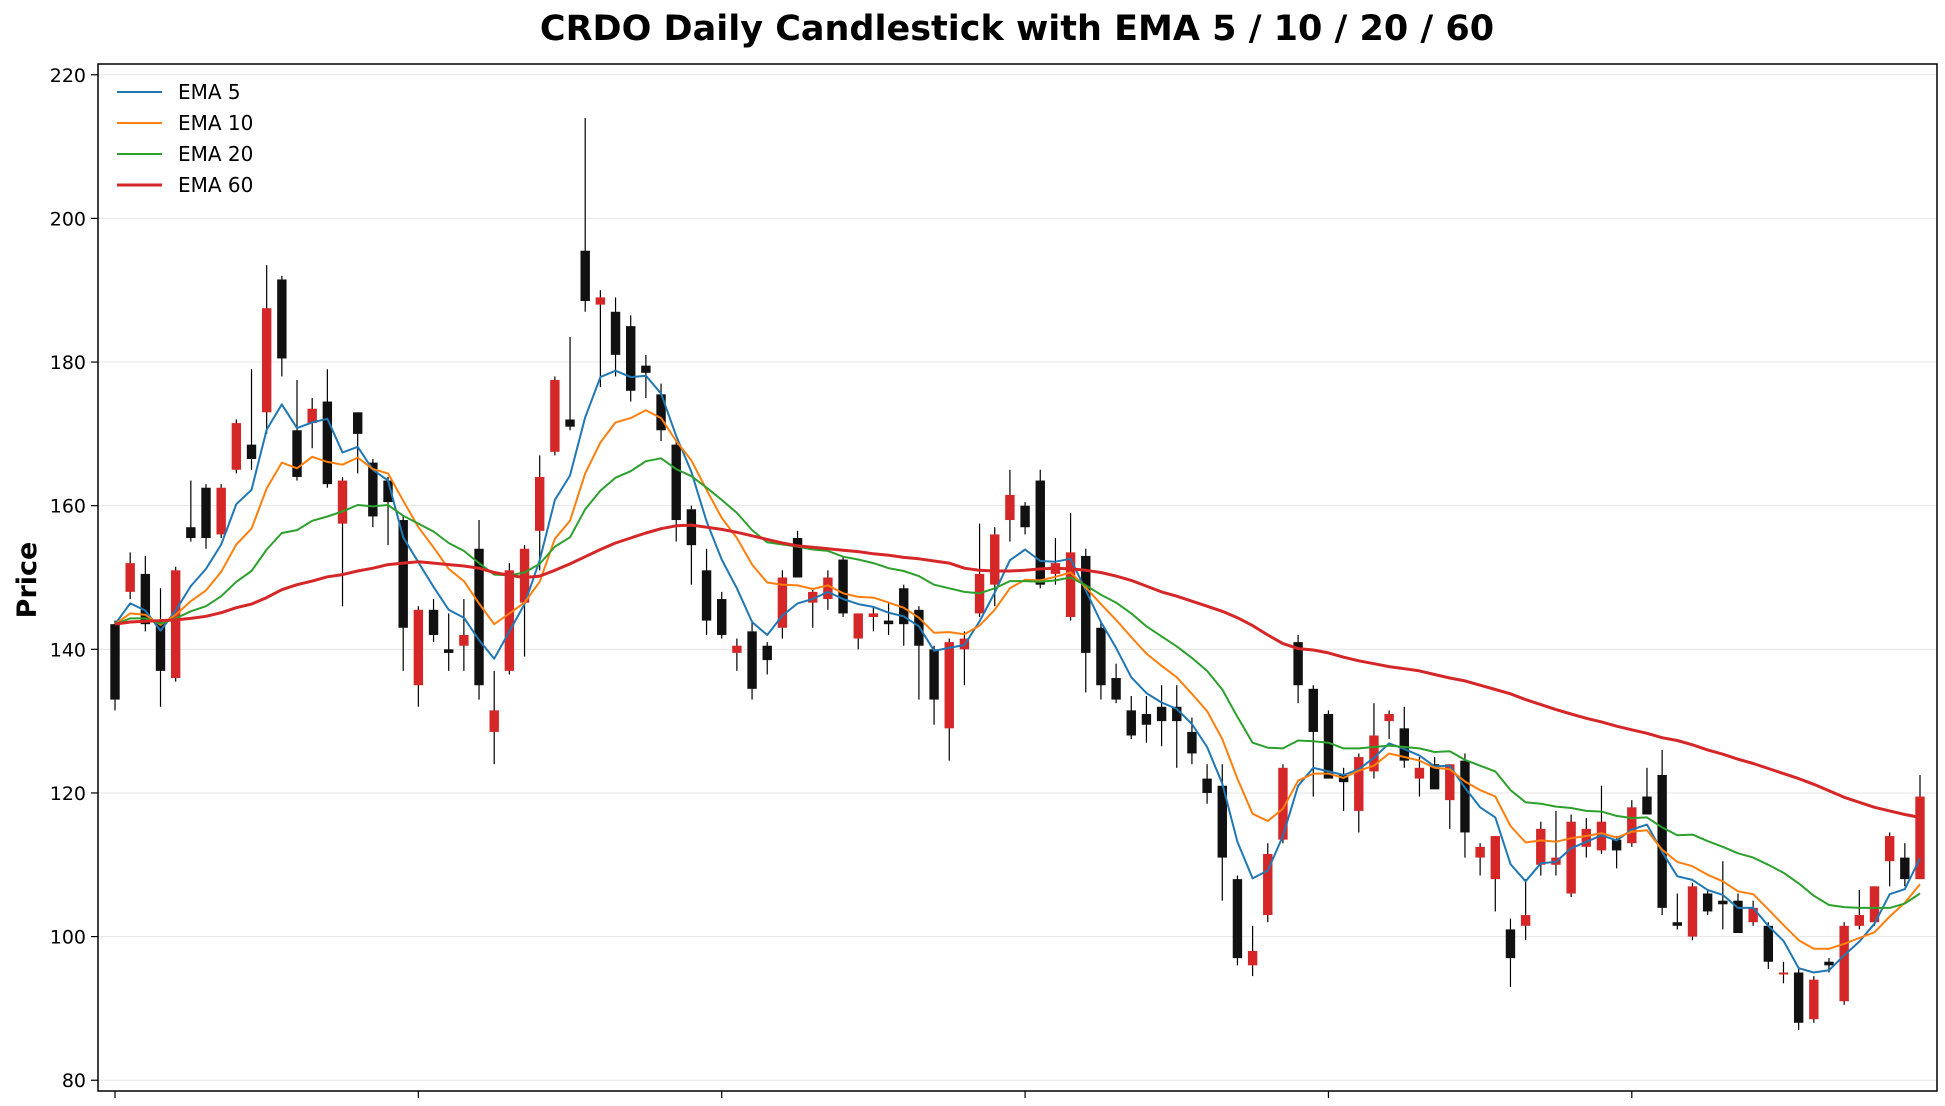  What do you see at coordinates (68, 650) in the screenshot?
I see `y-tick-label: 140` at bounding box center [68, 650].